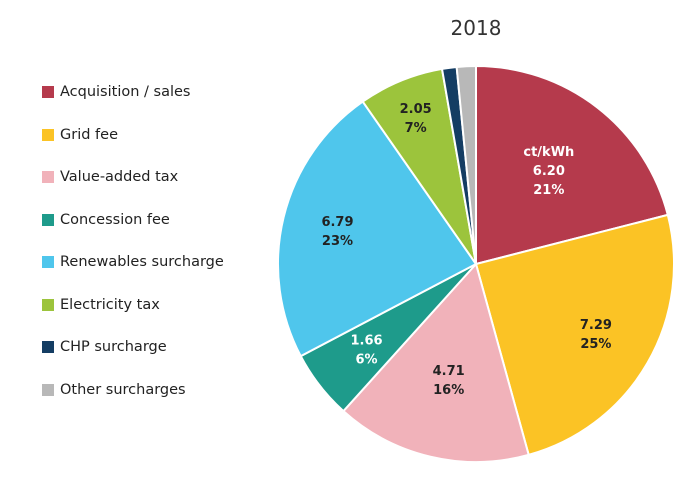 The image size is (686, 496). Describe the element at coordinates (596, 325) in the screenshot. I see `slice-label: 7.29` at that location.